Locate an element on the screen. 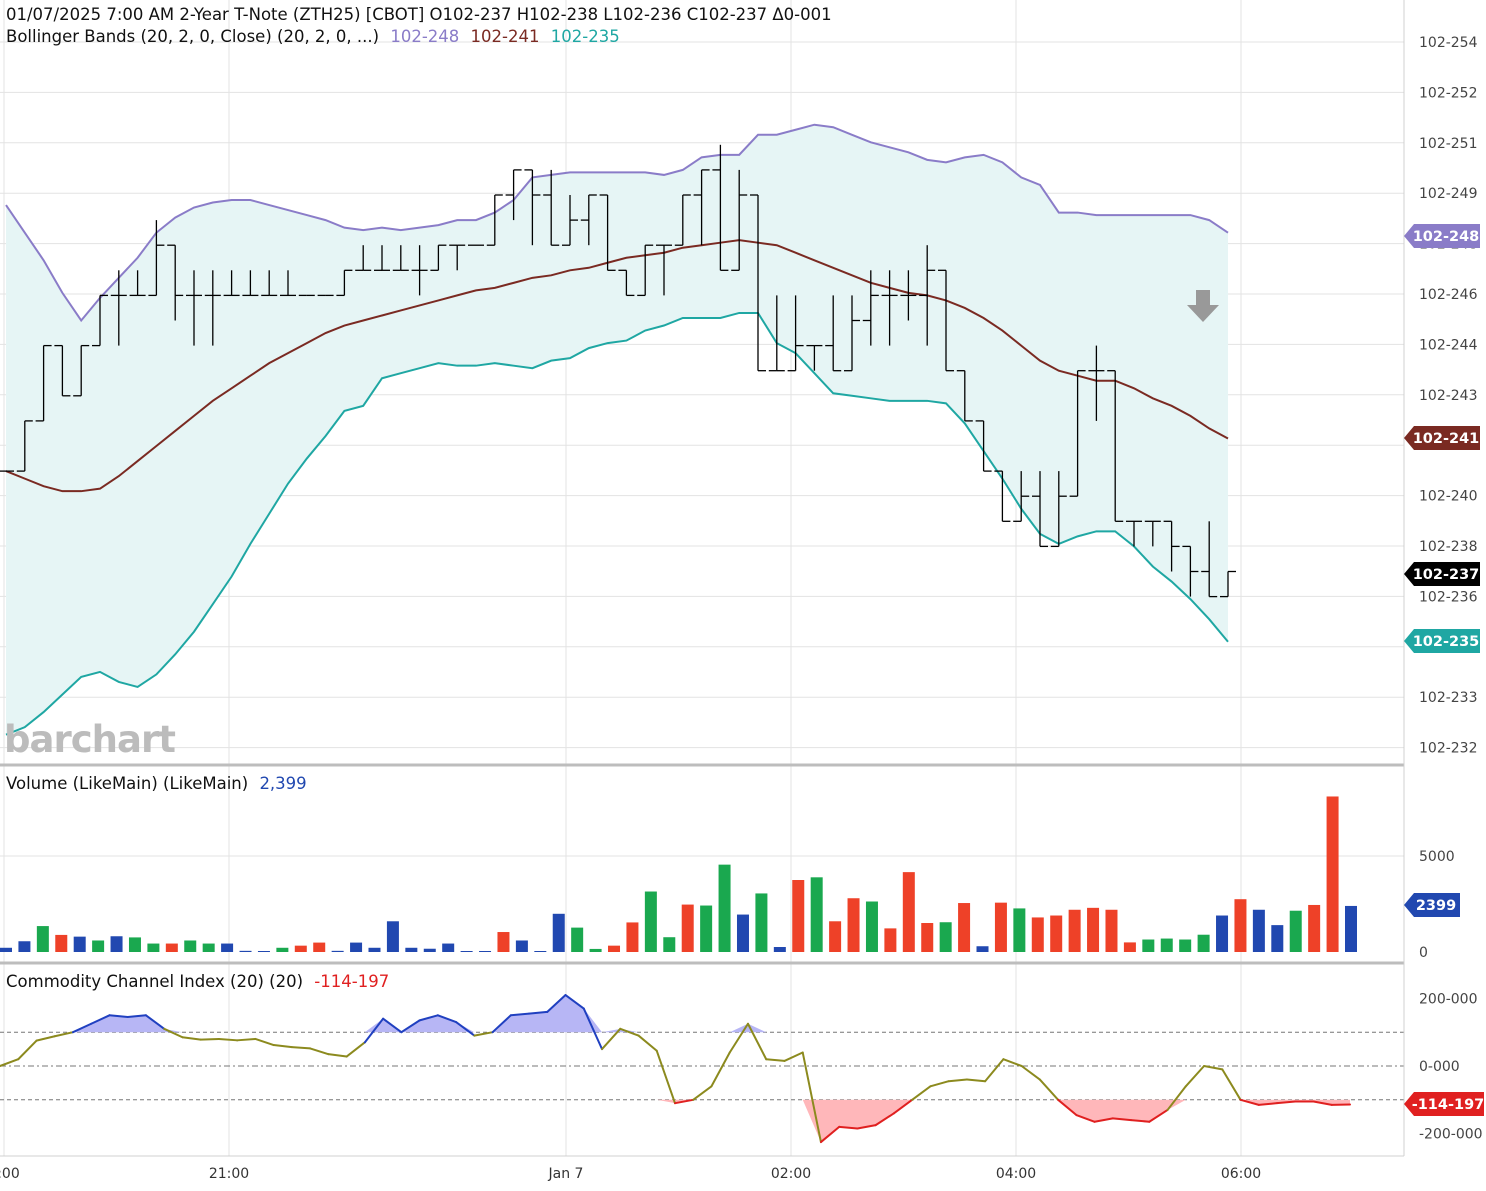  badge-lower-band: 102-235 is located at coordinates (1442, 641).